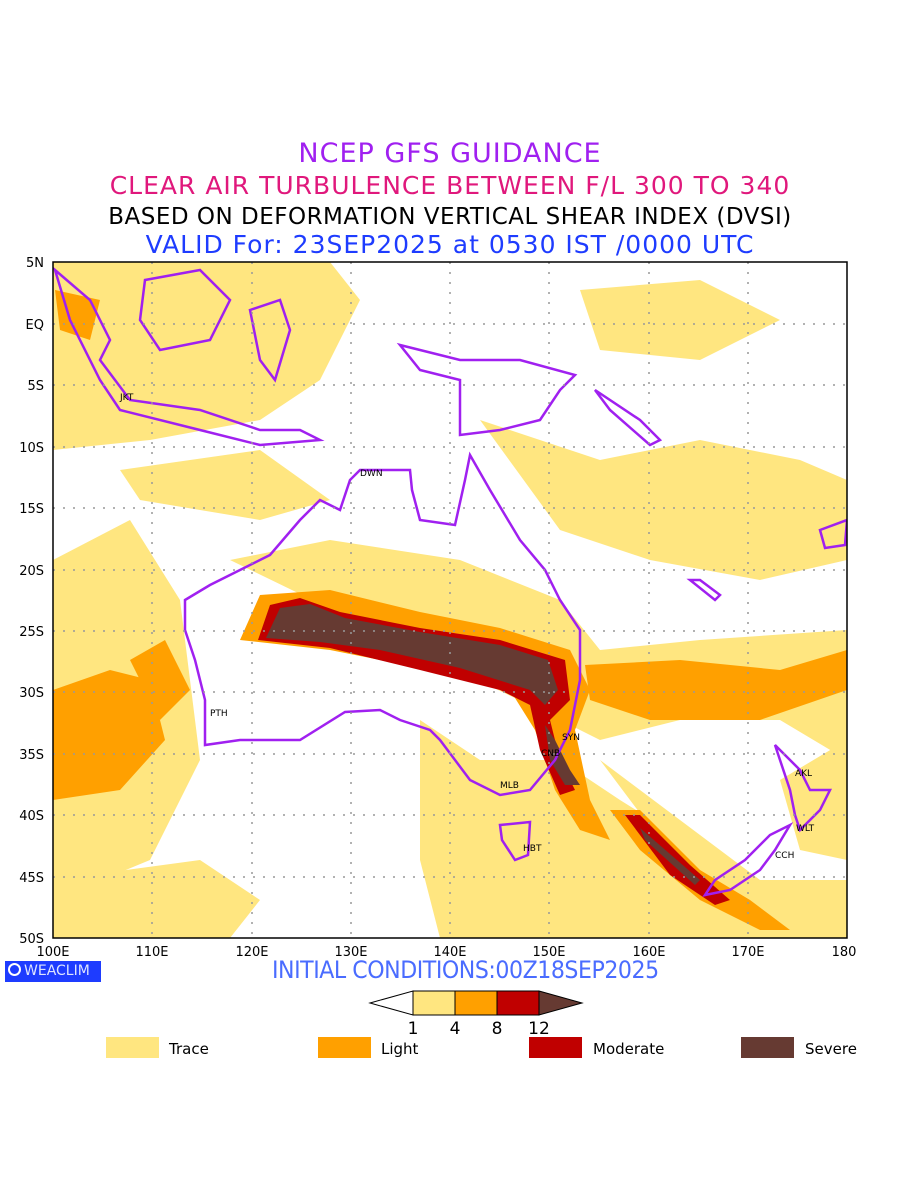 The image size is (900, 1200). Describe the element at coordinates (14, 969) in the screenshot. I see `copyright-icon` at that location.